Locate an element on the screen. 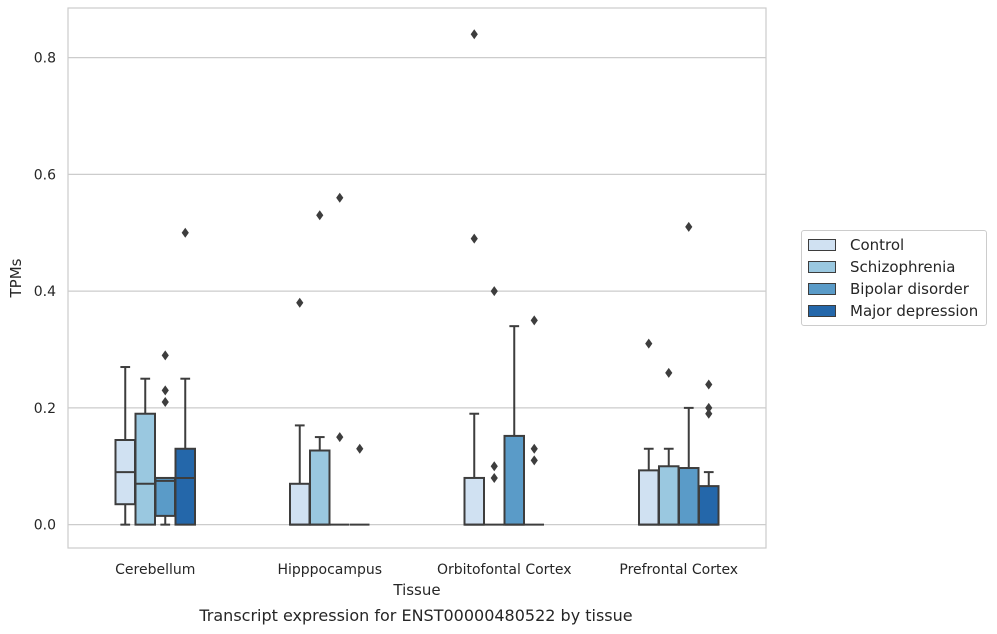 The image size is (997, 634). box-schizophrenia-cerebellum is located at coordinates (145, 451).